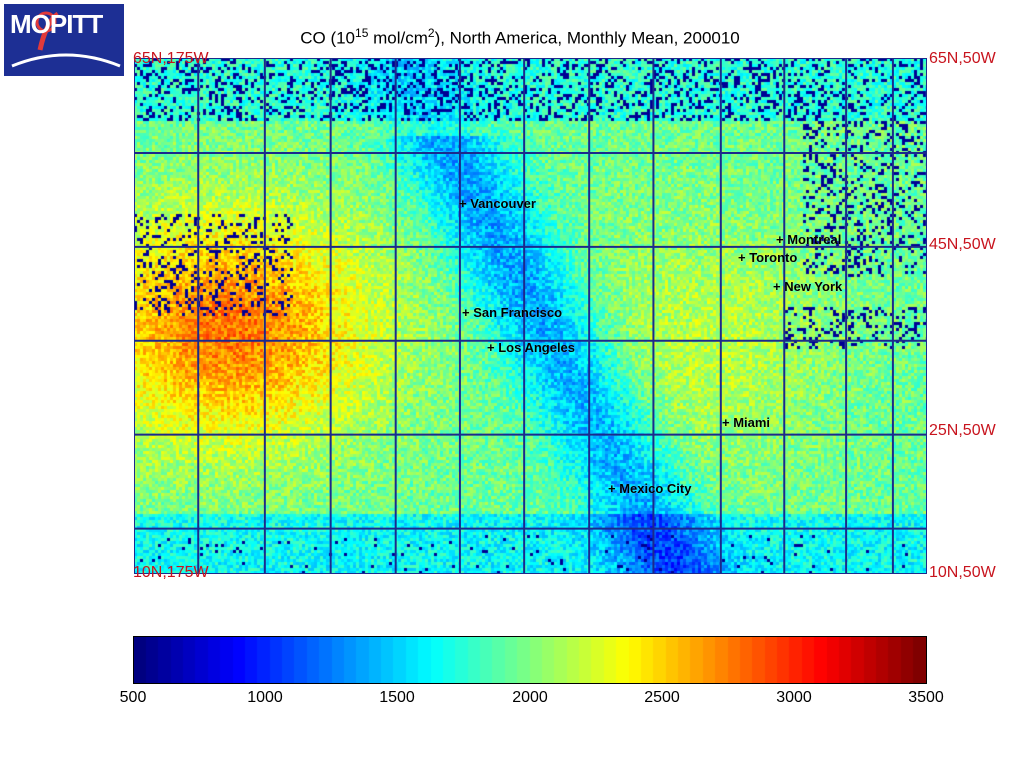 This screenshot has width=1024, height=768. What do you see at coordinates (497, 203) in the screenshot?
I see `city-vancouver: + Vancouver` at bounding box center [497, 203].